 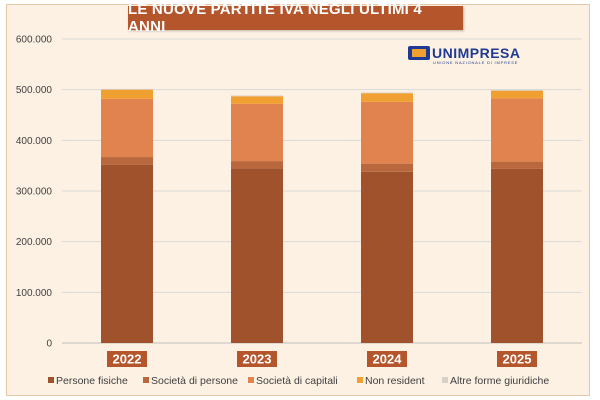 I want to click on y-tick-label: 400.000, so click(x=34, y=141).